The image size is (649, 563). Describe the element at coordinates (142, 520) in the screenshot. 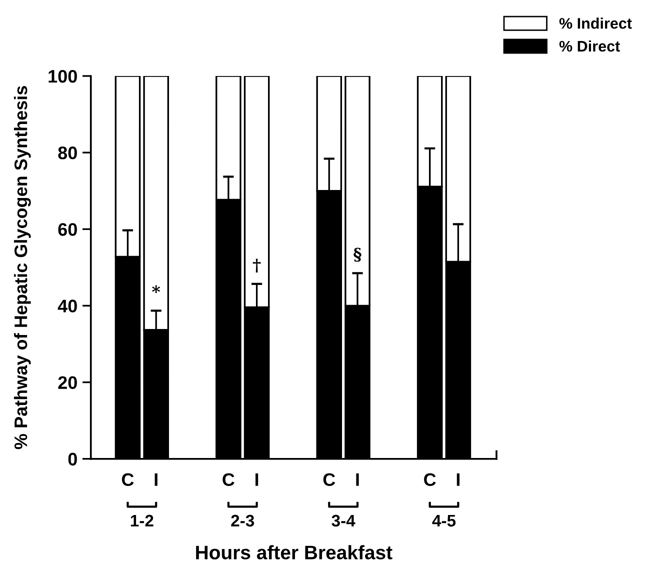

I see `text: 1-2` at that location.